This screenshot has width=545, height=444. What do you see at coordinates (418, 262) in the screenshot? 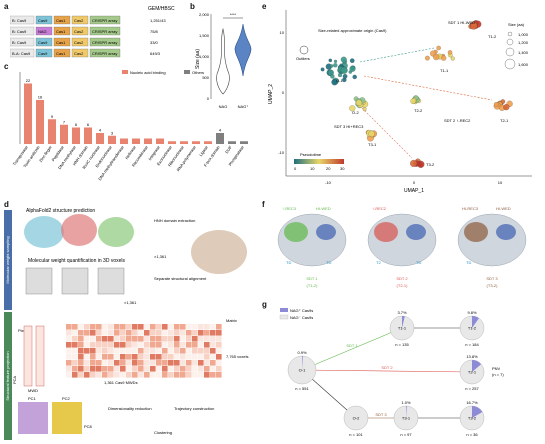
I see `structure-1-td-1: TD` at bounding box center [418, 262].